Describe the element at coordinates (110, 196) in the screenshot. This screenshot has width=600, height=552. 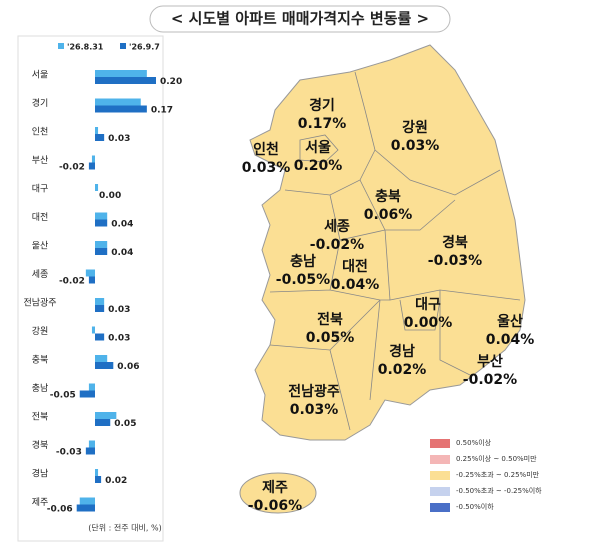
I see `value-label: 0.00` at that location.